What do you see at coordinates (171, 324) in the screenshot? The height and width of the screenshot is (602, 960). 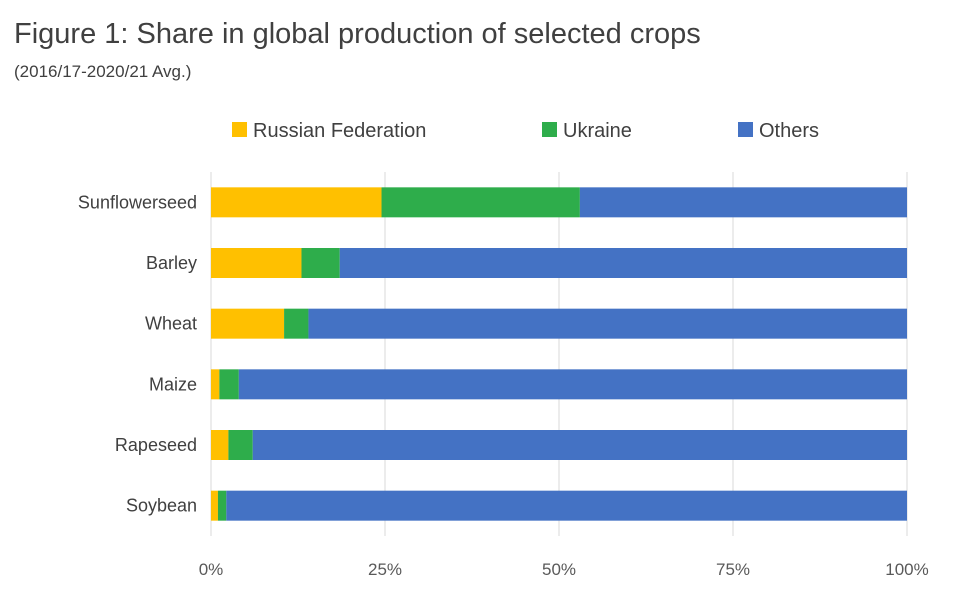 I see `category-label: Wheat` at bounding box center [171, 324].